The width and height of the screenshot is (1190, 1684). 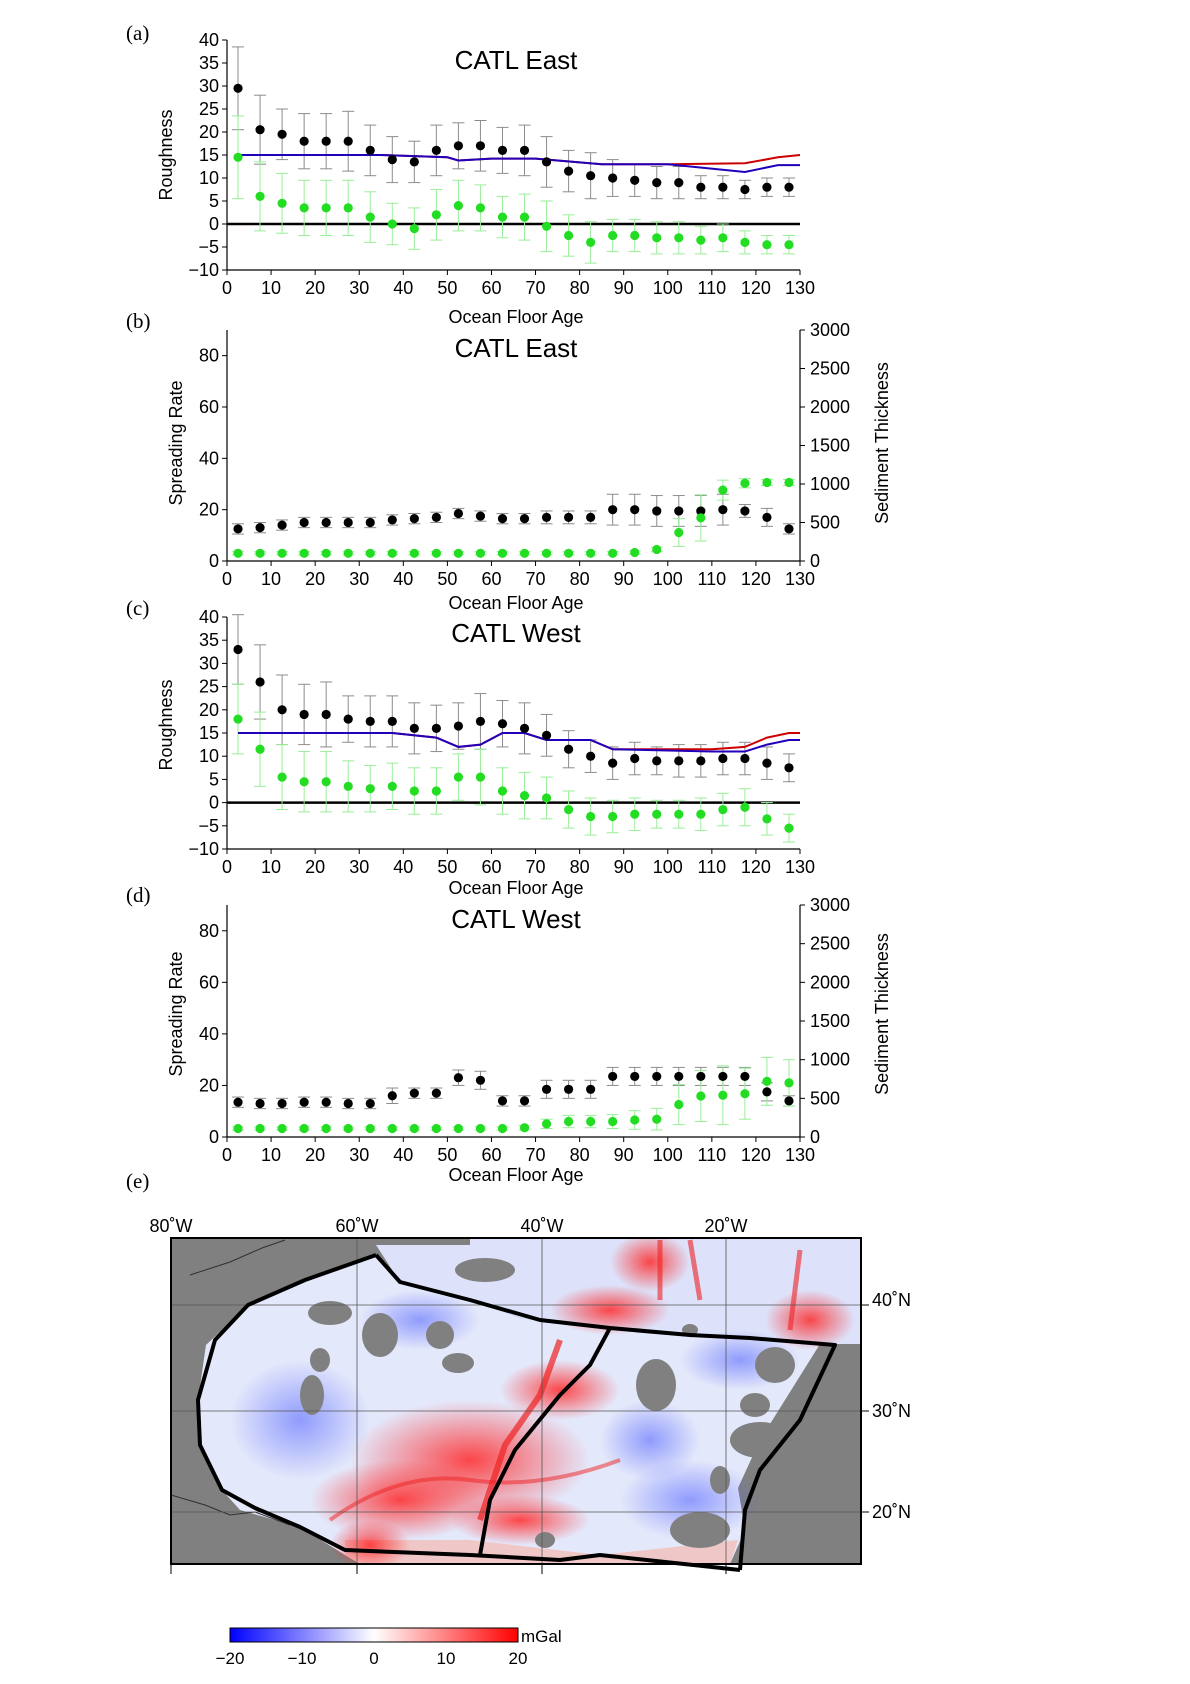 What do you see at coordinates (271, 288) in the screenshot?
I see `x-tick-label: 10` at bounding box center [271, 288].